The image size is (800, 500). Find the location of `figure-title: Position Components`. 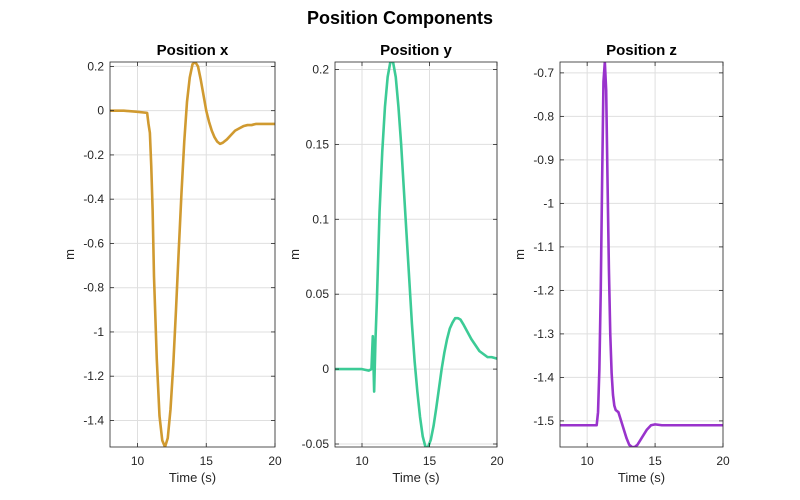

figure-title: Position Components is located at coordinates (400, 18).